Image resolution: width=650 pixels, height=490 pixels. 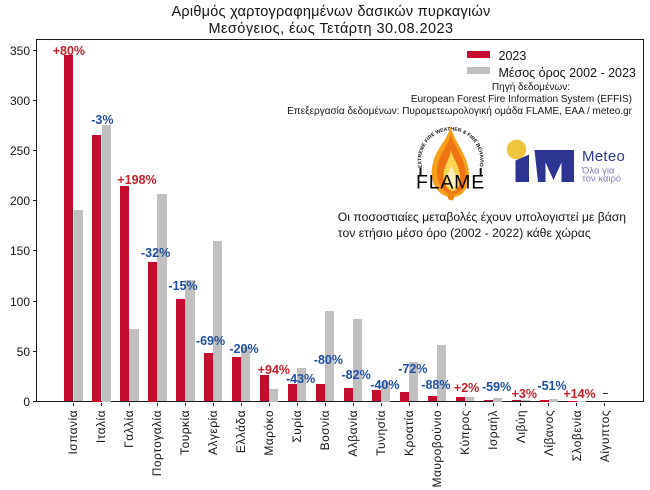 I want to click on svg-text: FLAME, so click(x=450, y=183).